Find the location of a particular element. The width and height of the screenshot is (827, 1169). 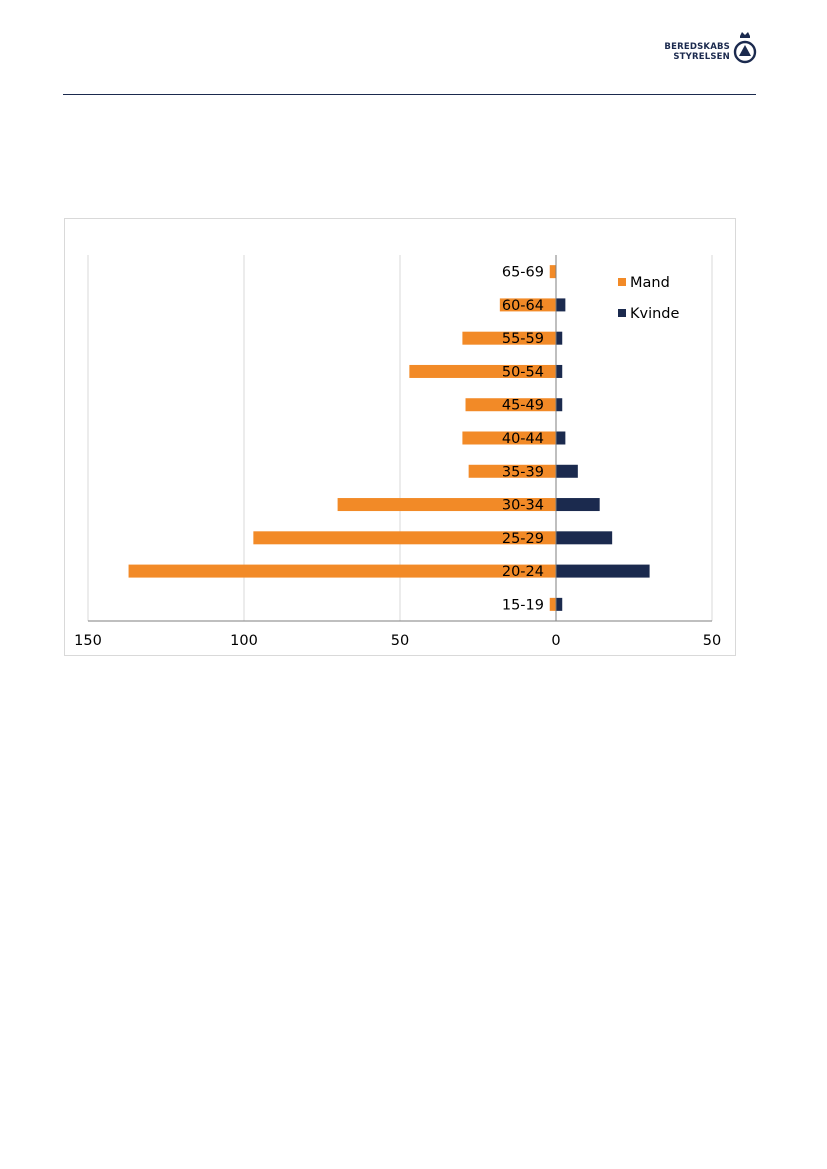

crown-emblem-icon is located at coordinates (745, 48).